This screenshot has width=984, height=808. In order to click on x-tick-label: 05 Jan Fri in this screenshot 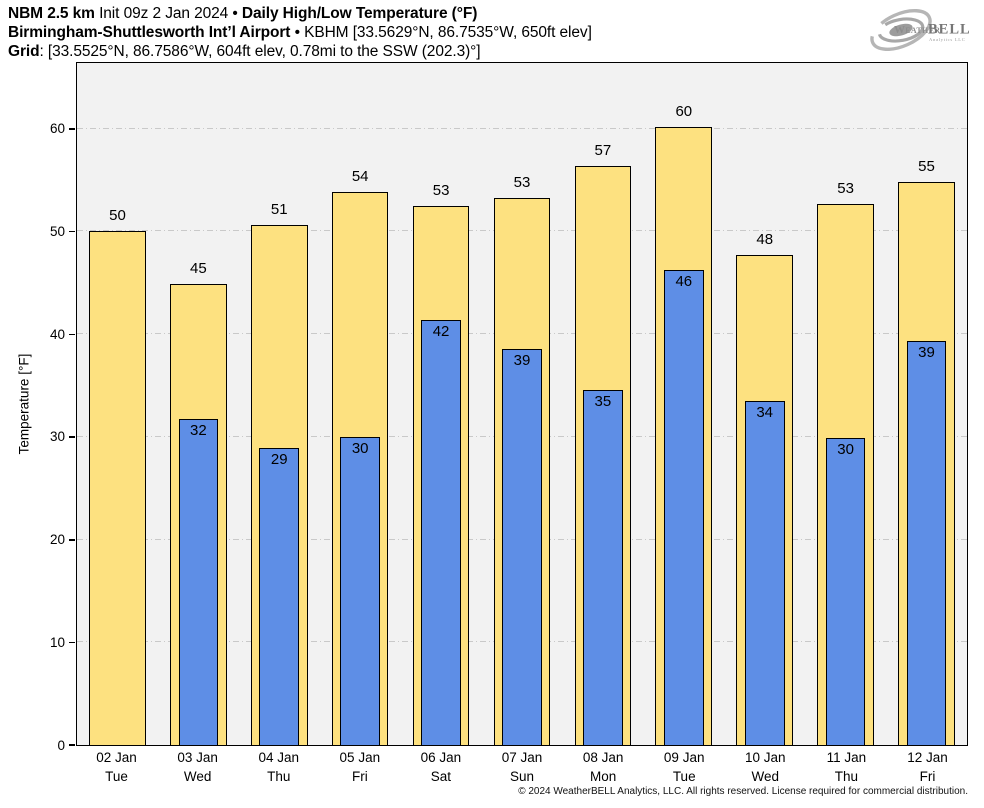, I will do `click(359, 767)`.